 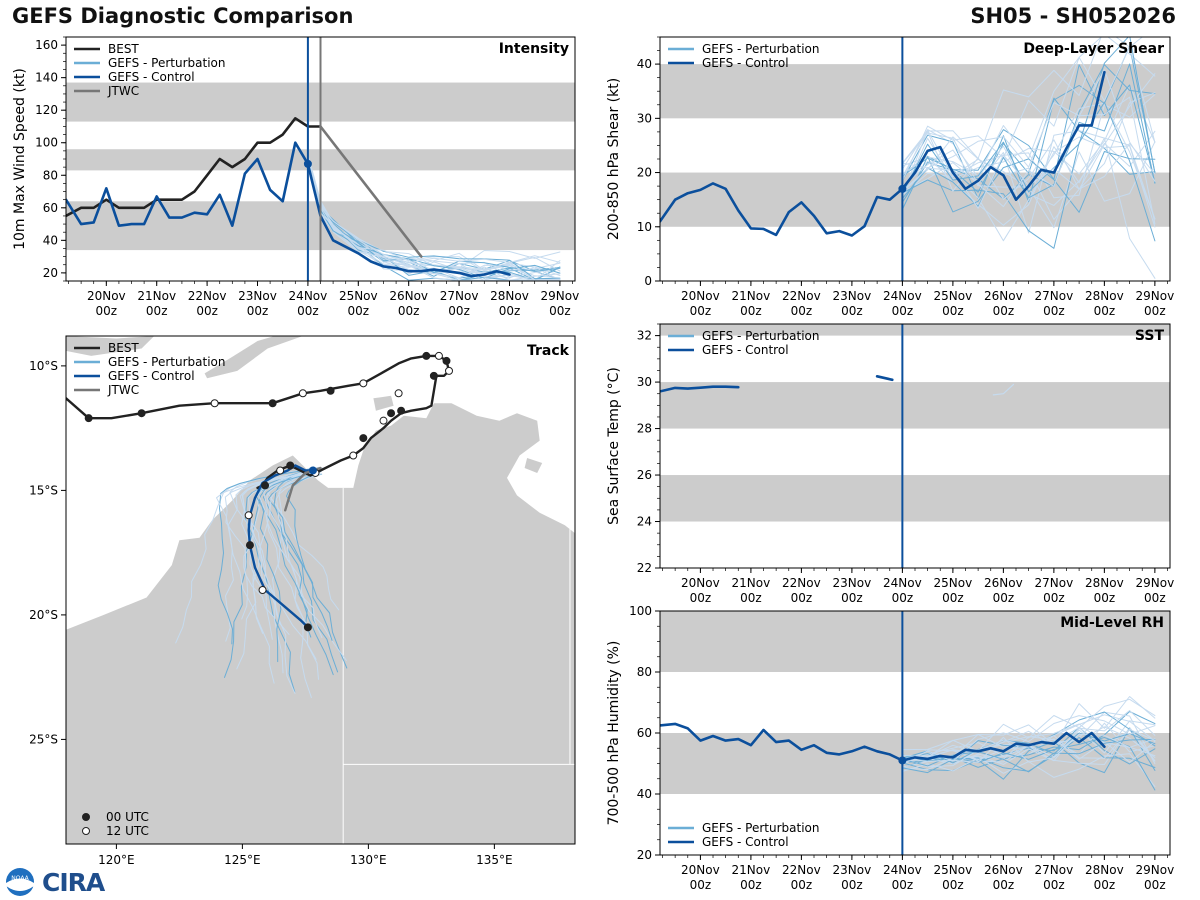 I want to click on track-marker-legend-label: 12 UTC, so click(x=127, y=831).